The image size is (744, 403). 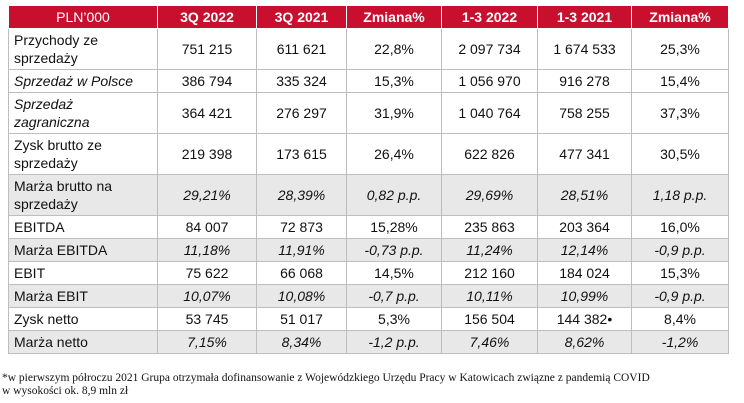 What do you see at coordinates (584, 195) in the screenshot?
I see `value-cell: 28,51%` at bounding box center [584, 195].